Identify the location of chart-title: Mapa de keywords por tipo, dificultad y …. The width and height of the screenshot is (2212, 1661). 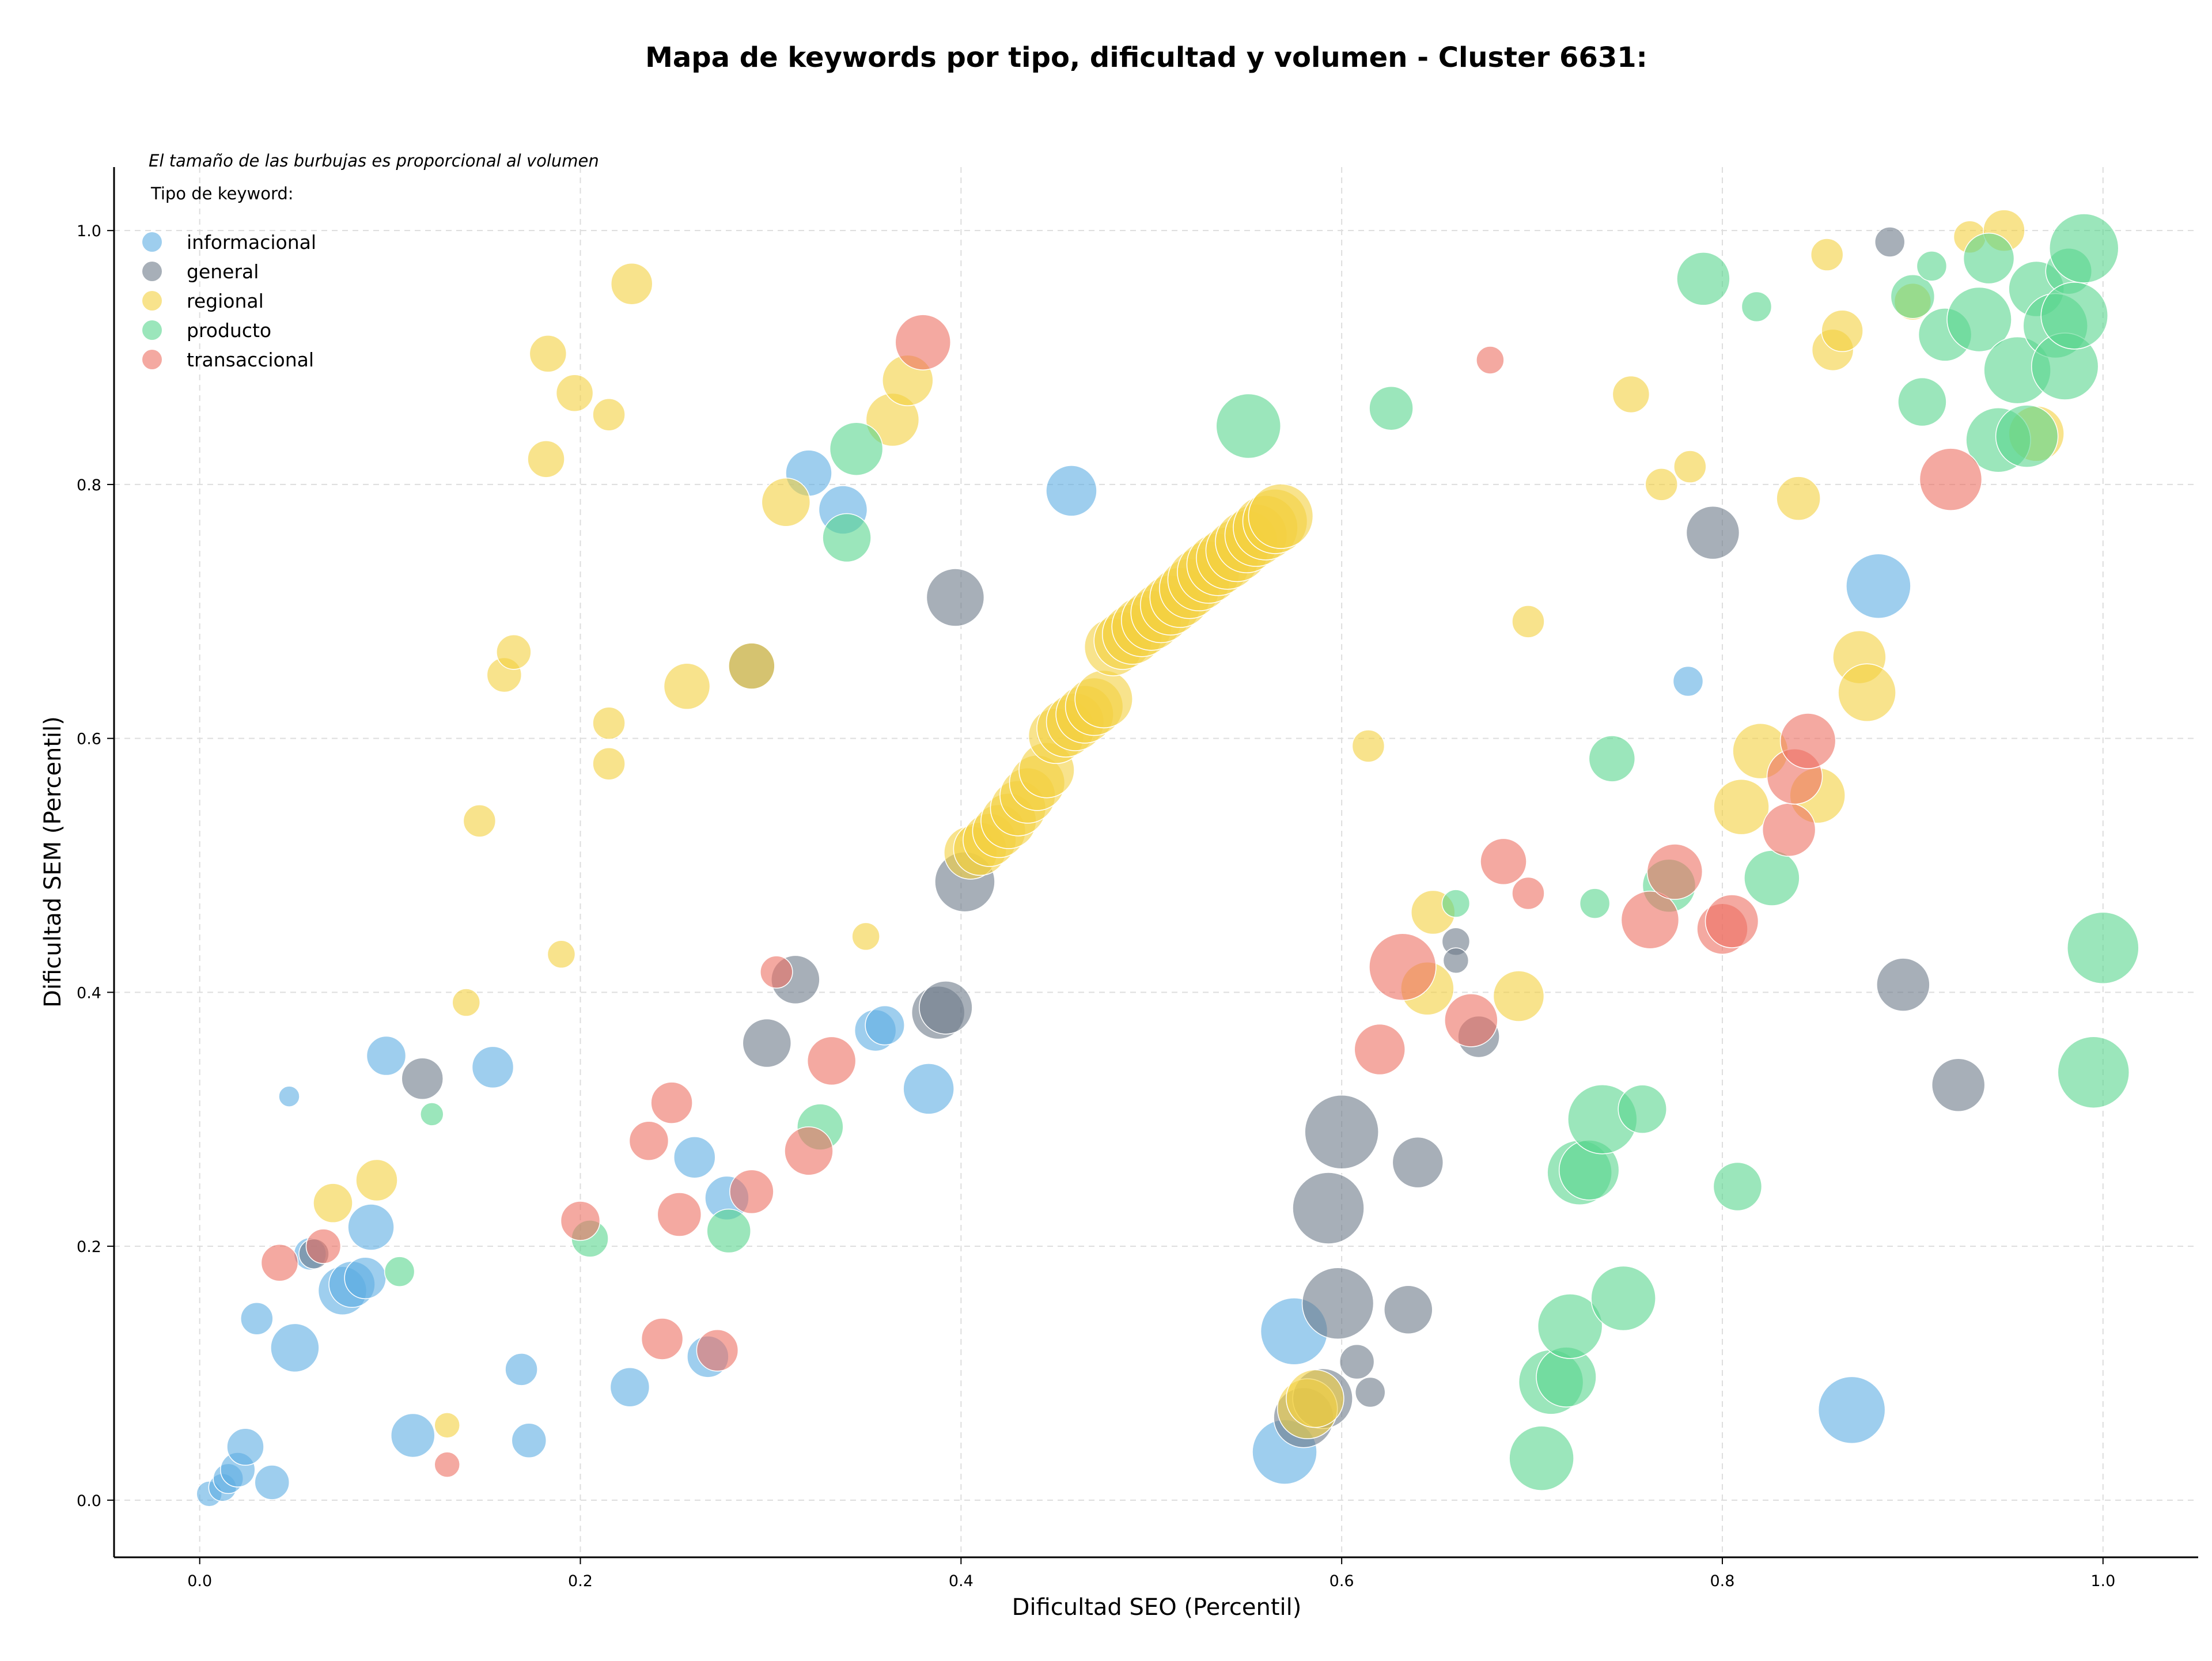
(1146, 57).